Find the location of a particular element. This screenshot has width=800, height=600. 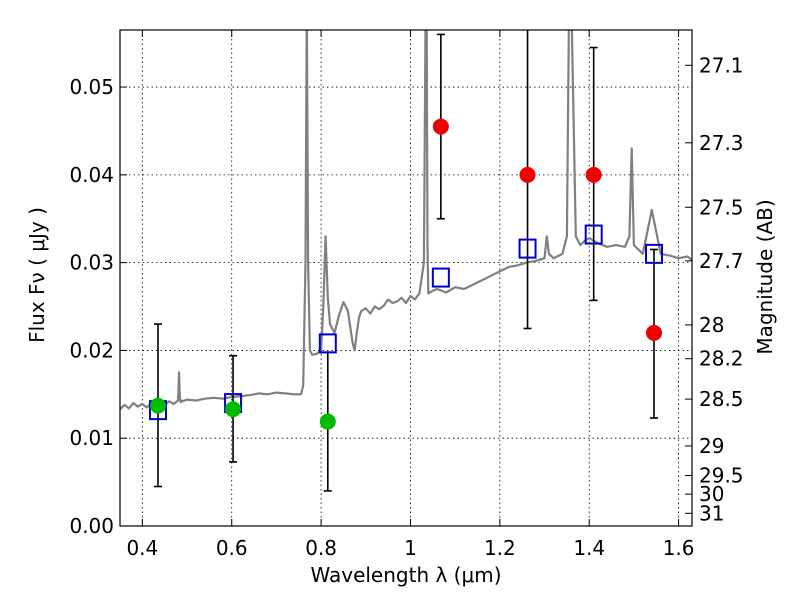

y-tick-label: 0.05 is located at coordinates (91, 87).